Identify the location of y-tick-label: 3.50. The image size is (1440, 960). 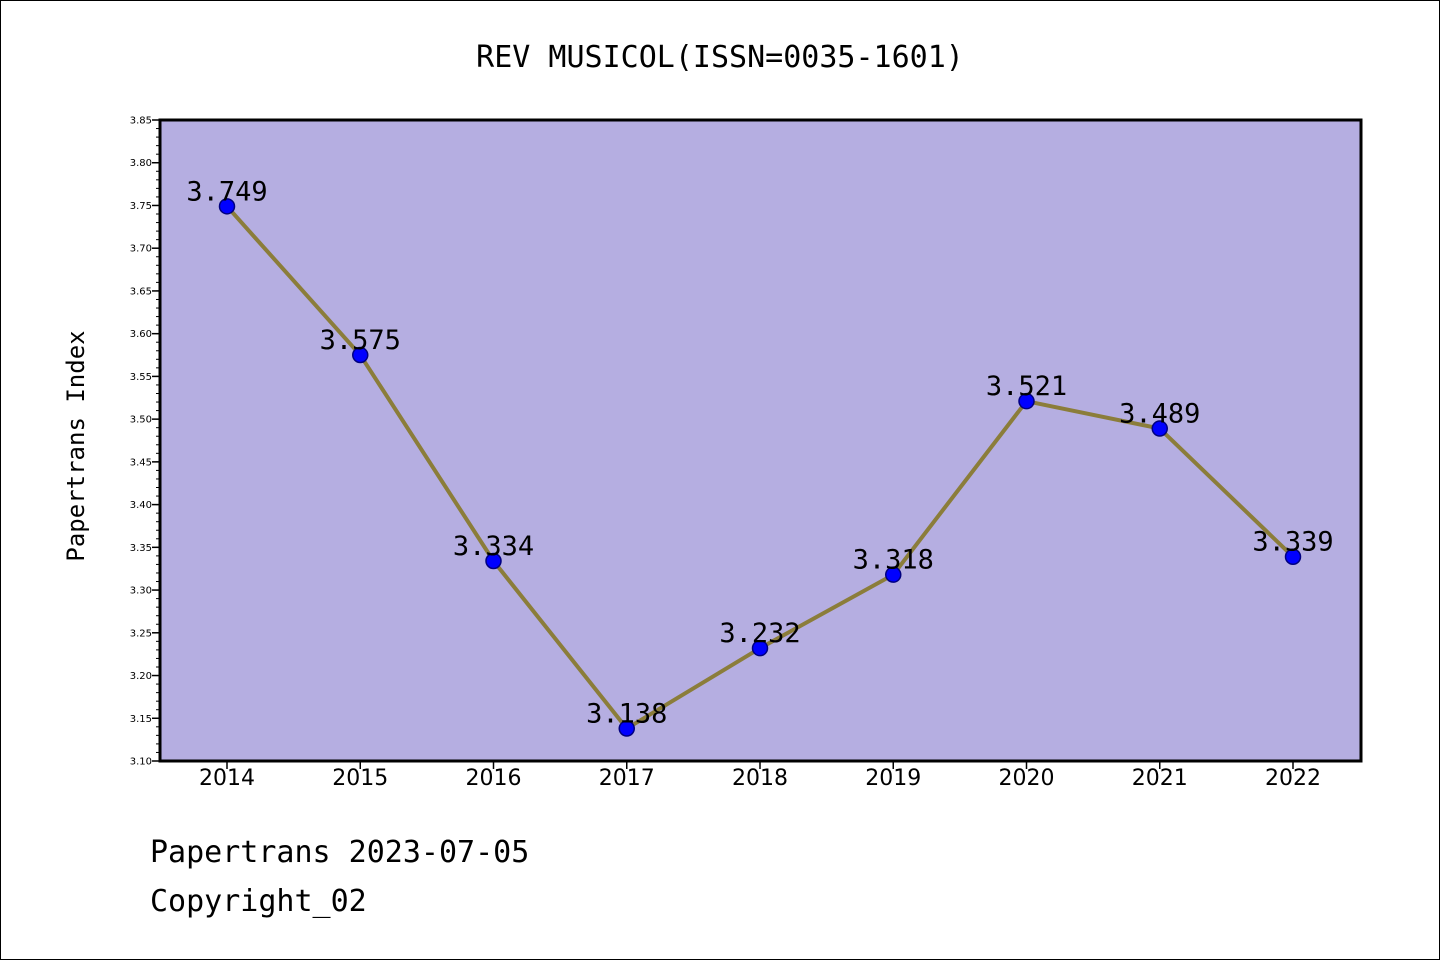
(141, 420).